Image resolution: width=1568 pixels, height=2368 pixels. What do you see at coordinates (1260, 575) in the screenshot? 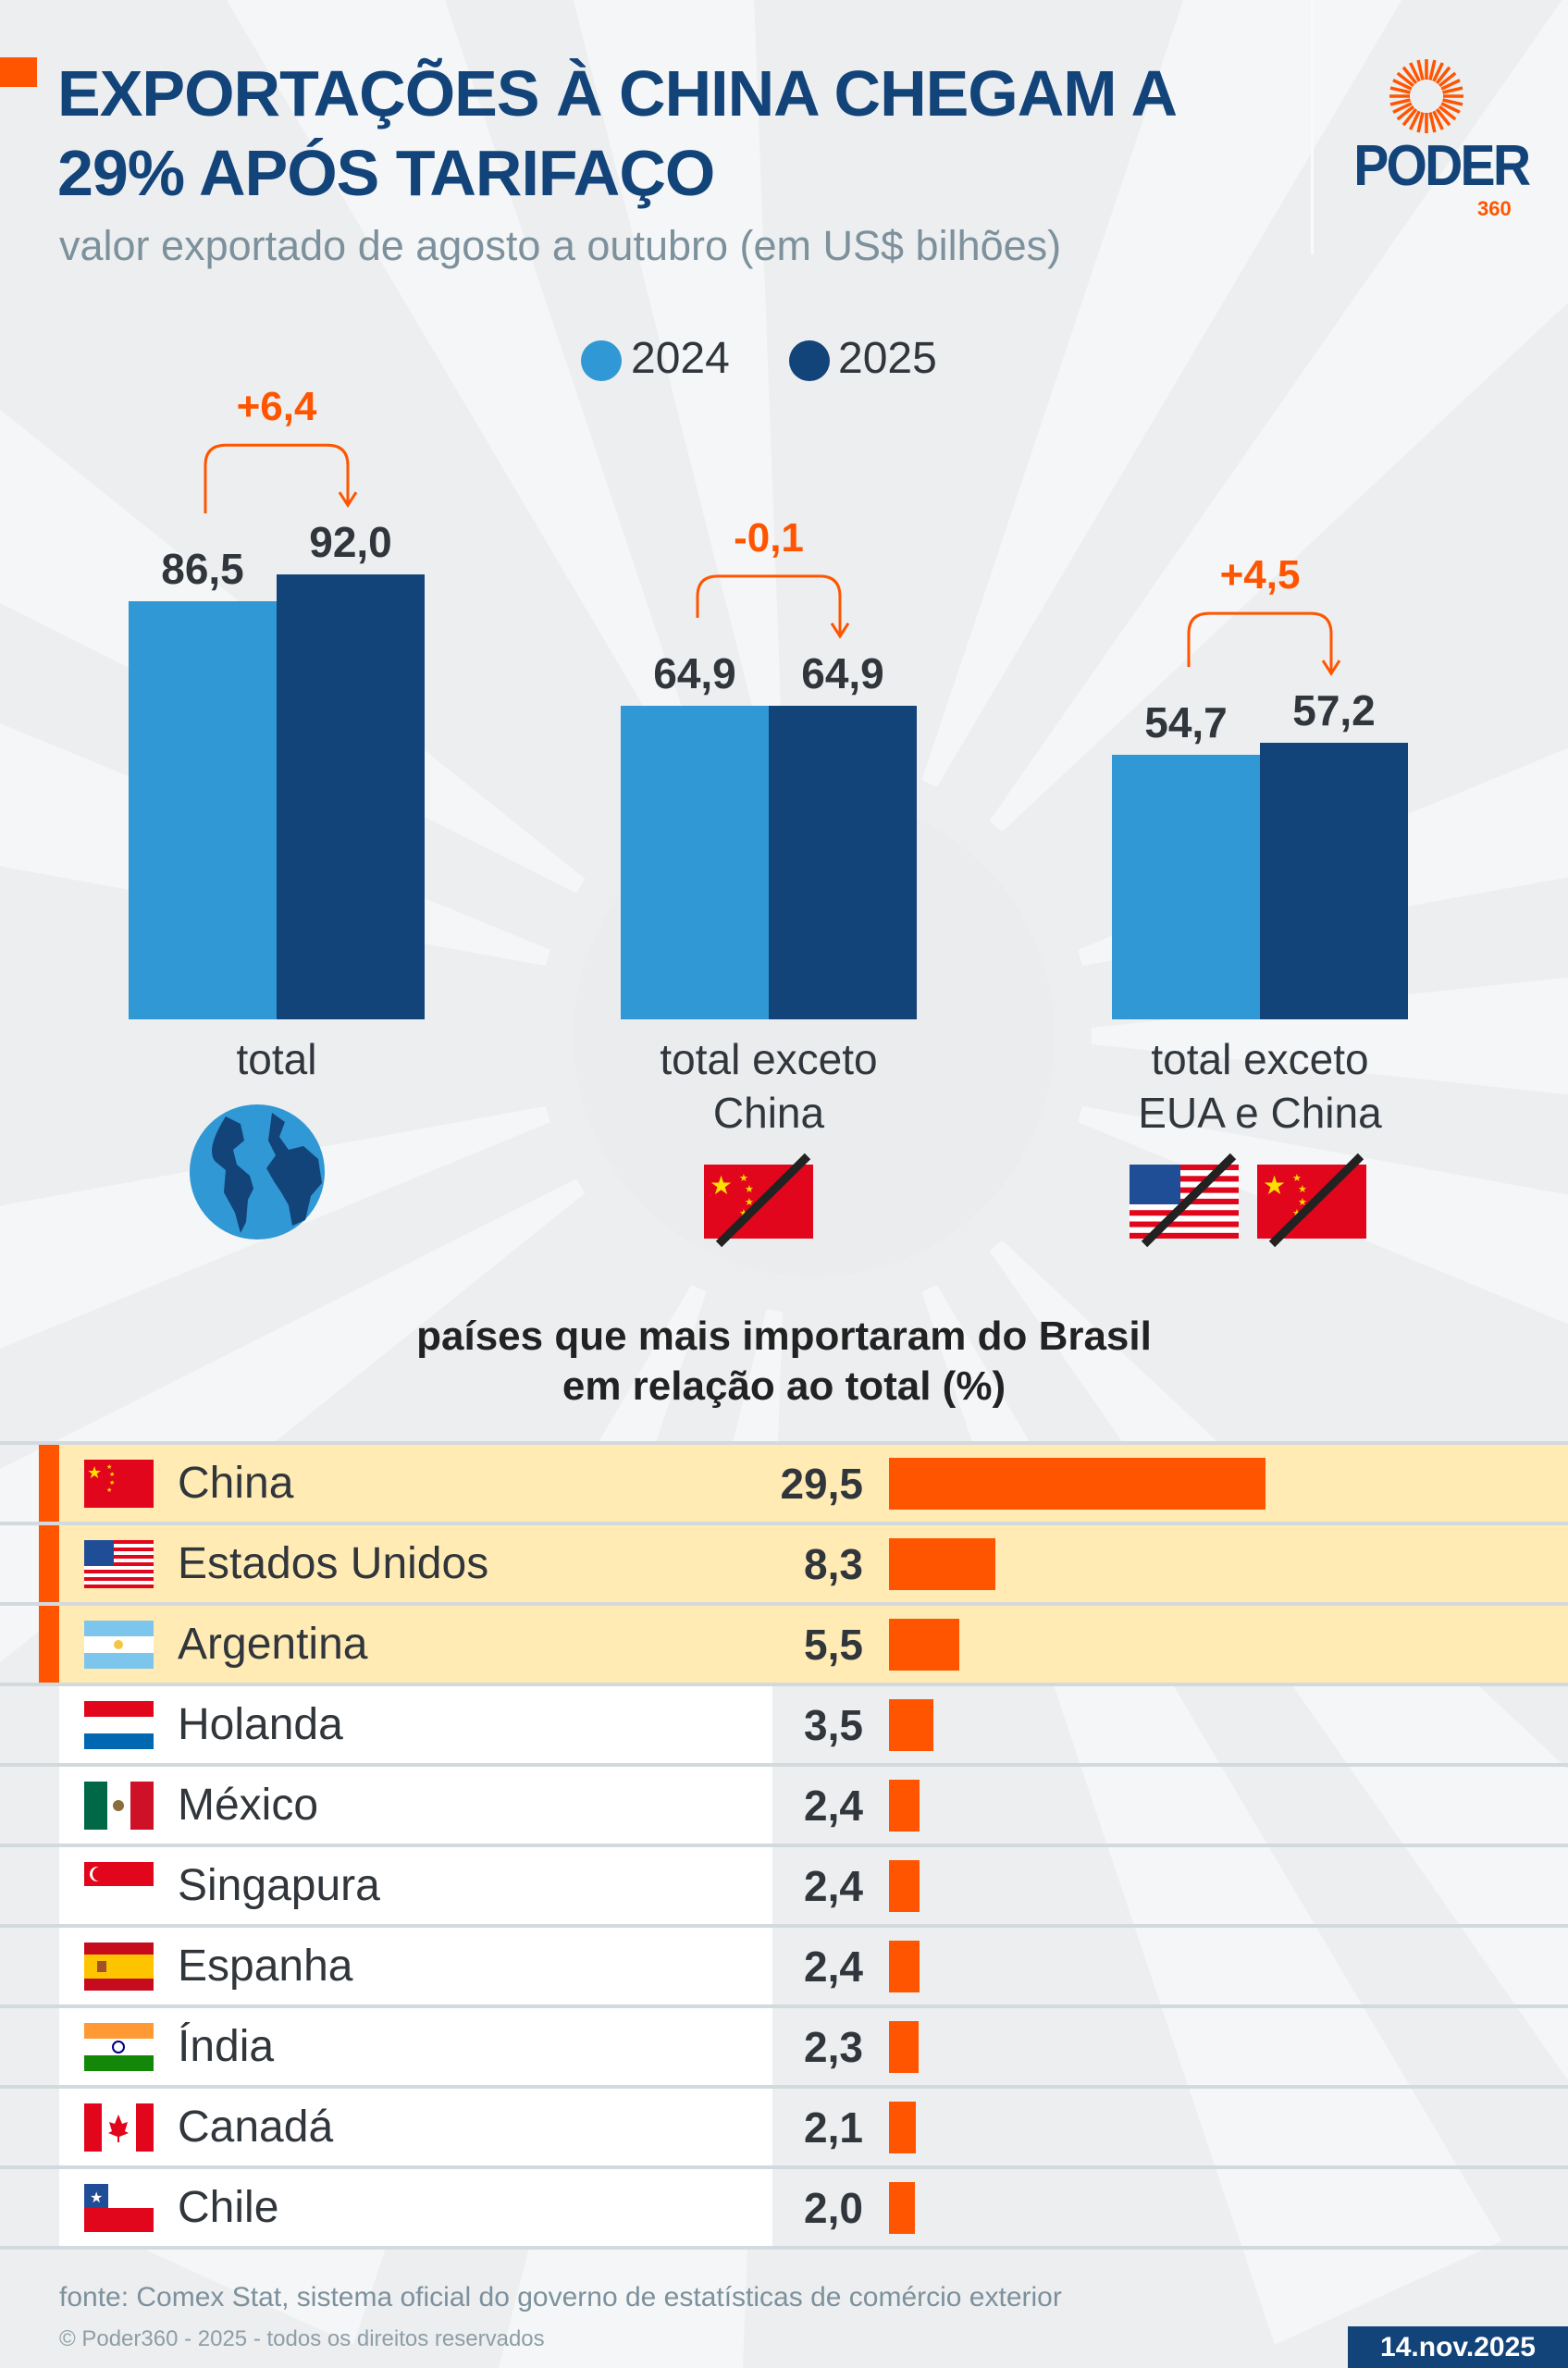
I see `delta-label: +4,5` at bounding box center [1260, 575].